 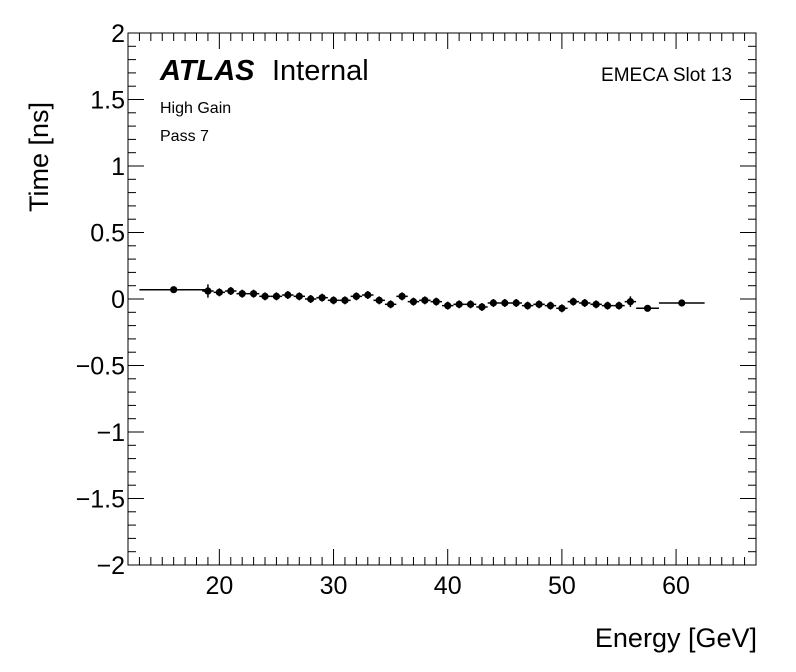 What do you see at coordinates (110, 433) in the screenshot?
I see `y-tick-label: −1` at bounding box center [110, 433].